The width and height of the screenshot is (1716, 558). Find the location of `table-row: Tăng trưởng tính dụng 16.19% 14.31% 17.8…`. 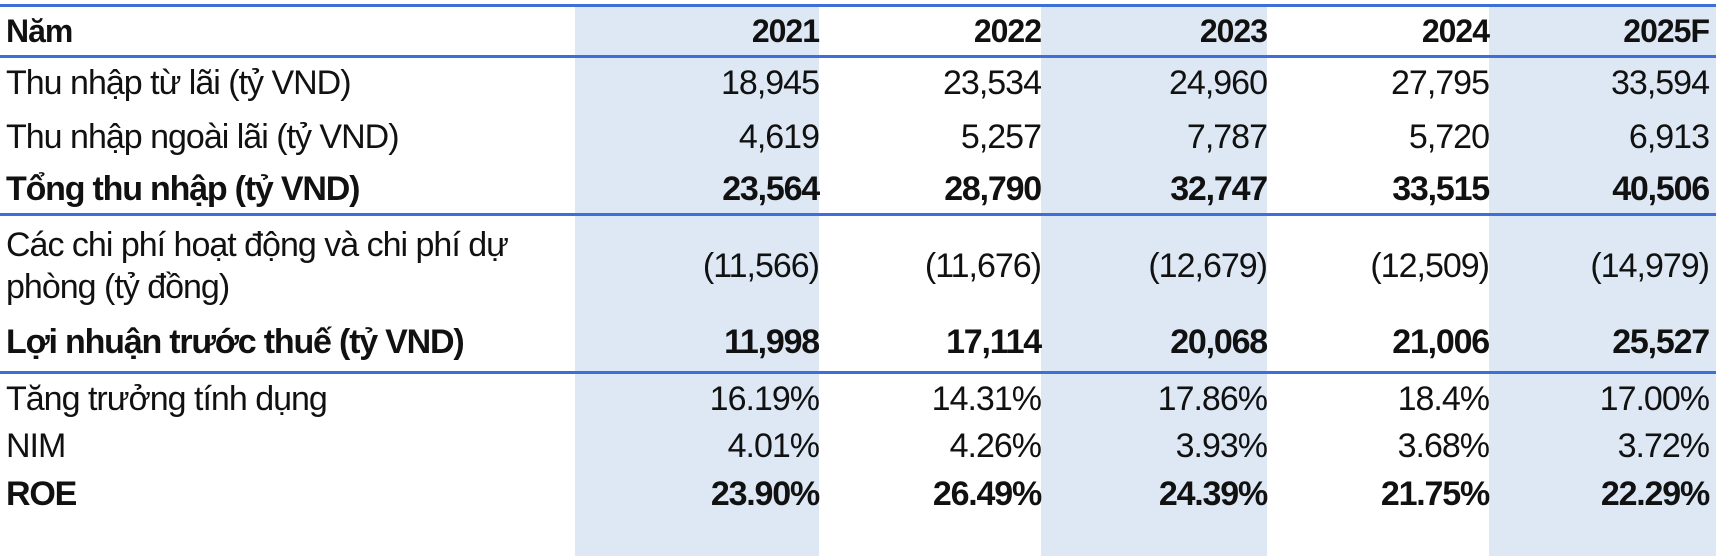

table-row: Tăng trưởng tính dụng 16.19% 14.31% 17.8… is located at coordinates (858, 399).